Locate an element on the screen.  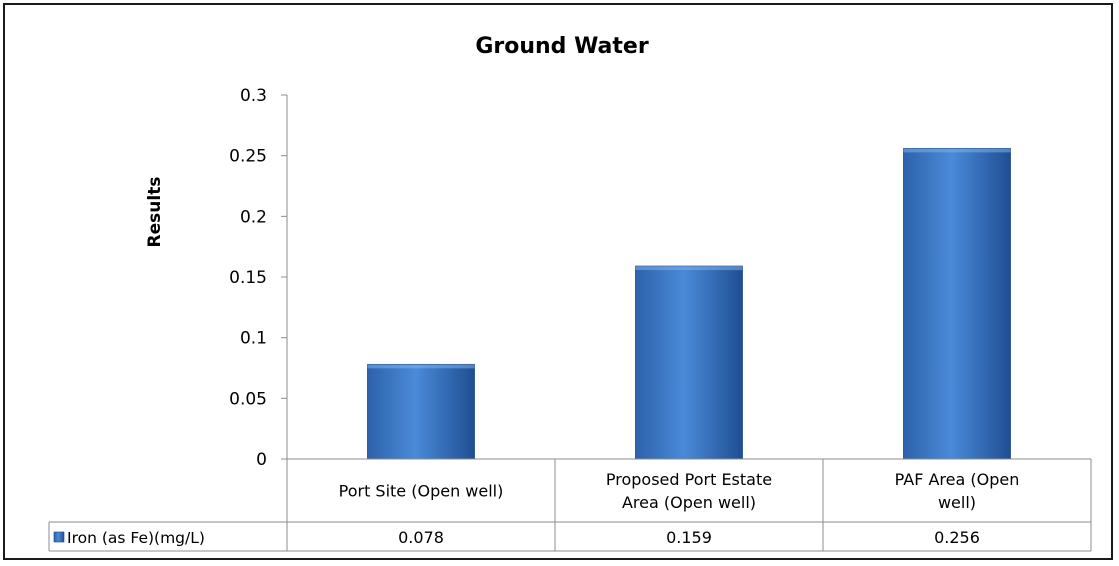
chart-title: Ground Water is located at coordinates (562, 46).